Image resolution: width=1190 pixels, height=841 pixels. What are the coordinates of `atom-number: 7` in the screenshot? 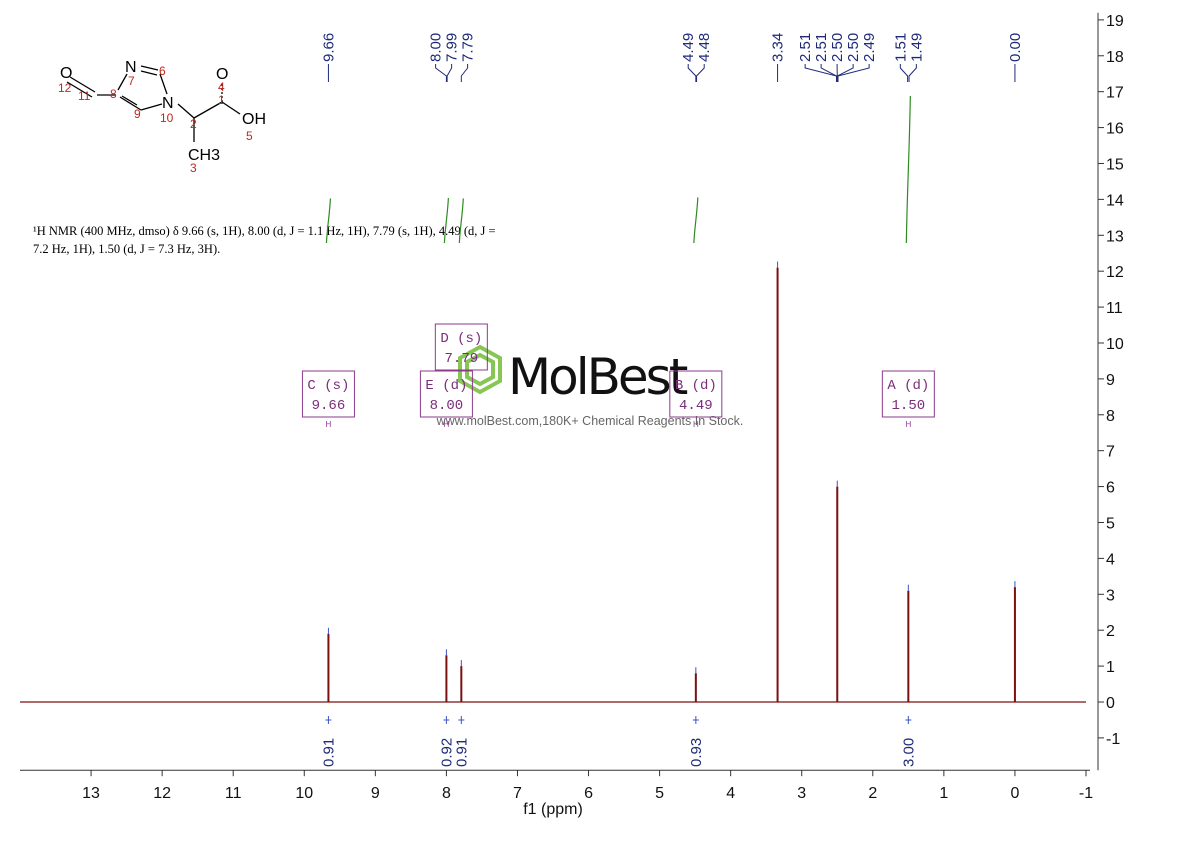 It's located at (131, 81).